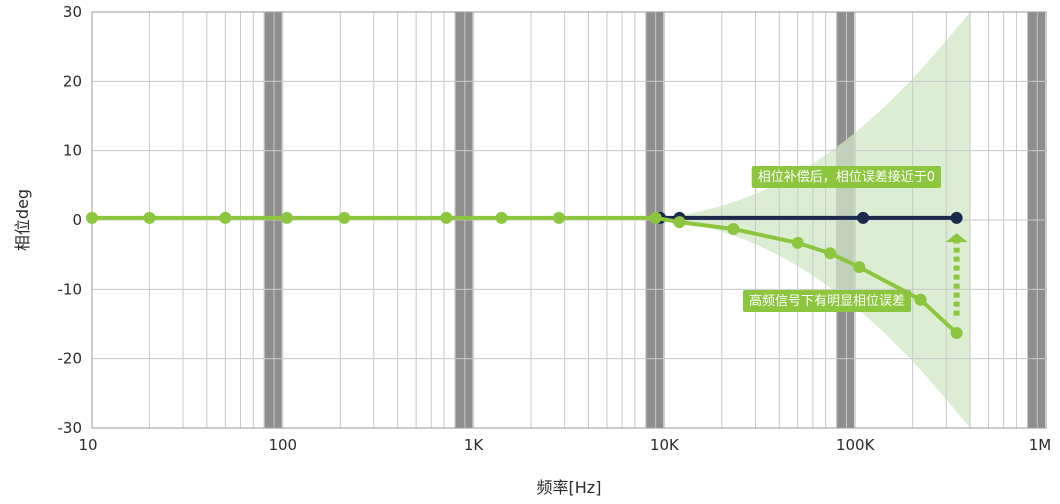 The height and width of the screenshot is (504, 1060). What do you see at coordinates (72, 151) in the screenshot?
I see `y-tick-label: 10` at bounding box center [72, 151].